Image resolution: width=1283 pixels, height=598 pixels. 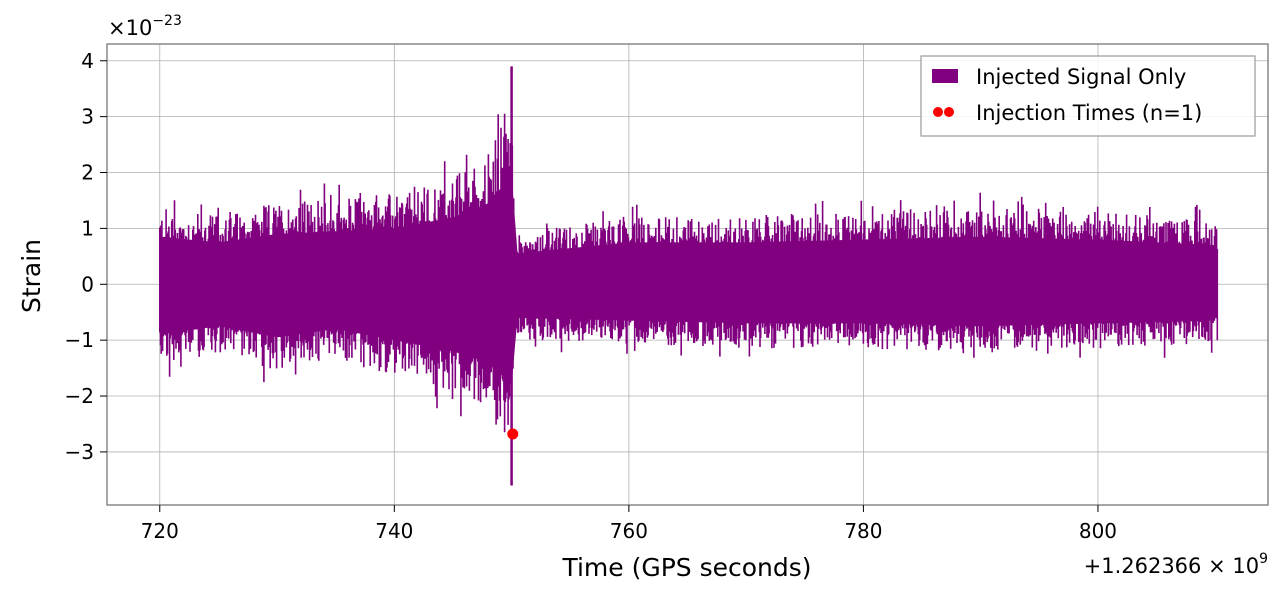 I want to click on y-multiplier-base: ×10, so click(x=130, y=28).